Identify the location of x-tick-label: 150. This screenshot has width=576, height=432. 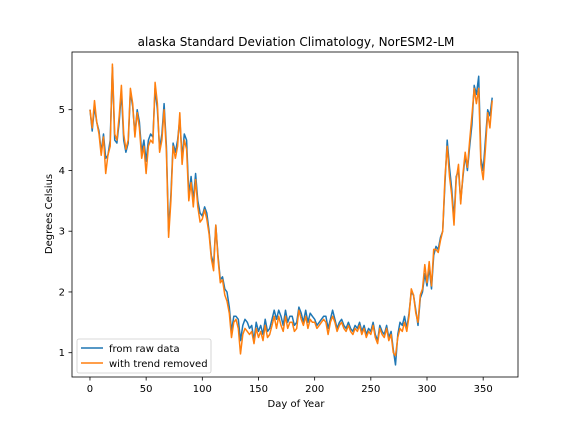
(258, 389).